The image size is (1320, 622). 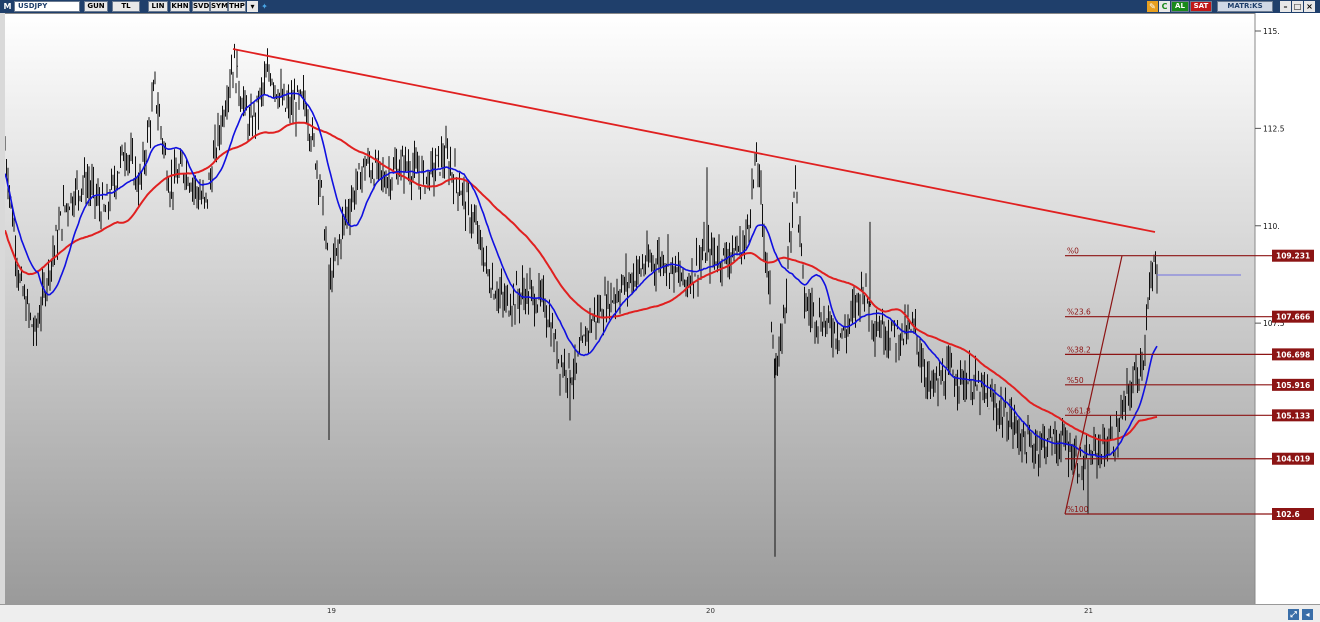 What do you see at coordinates (252, 6) in the screenshot?
I see `dropdown-icon: ▾` at bounding box center [252, 6].